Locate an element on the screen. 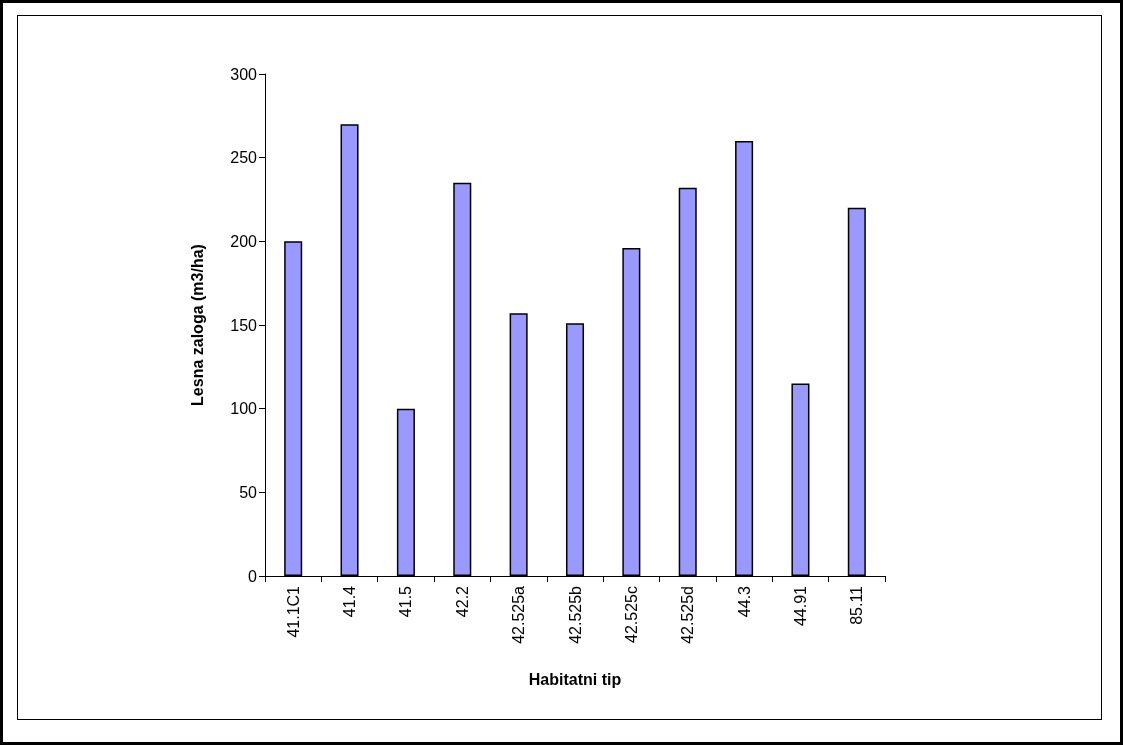 This screenshot has height=745, width=1123. x-tick-label: 42.2 is located at coordinates (462, 601).